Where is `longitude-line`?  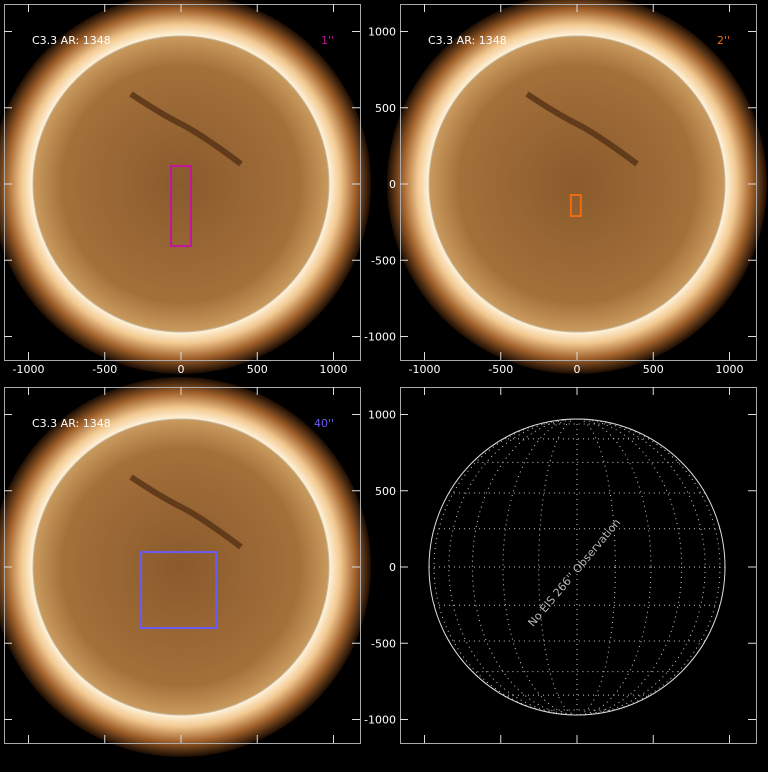
longitude-line is located at coordinates (577, 567).